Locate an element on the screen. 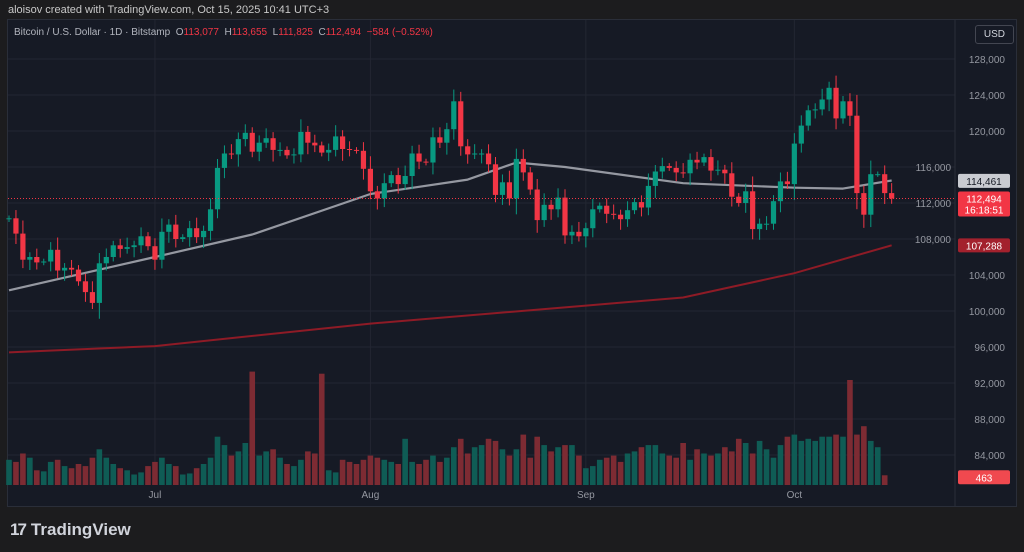 The image size is (1024, 552). price-tick-label: 88,000 is located at coordinates (989, 420).